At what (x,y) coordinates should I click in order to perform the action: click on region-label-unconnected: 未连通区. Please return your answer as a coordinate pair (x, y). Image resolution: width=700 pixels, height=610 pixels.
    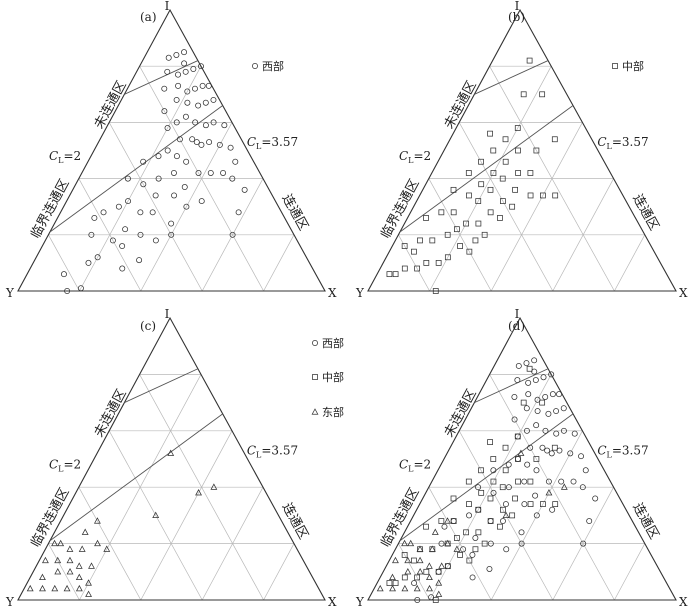
    Looking at the image, I should click on (460, 412).